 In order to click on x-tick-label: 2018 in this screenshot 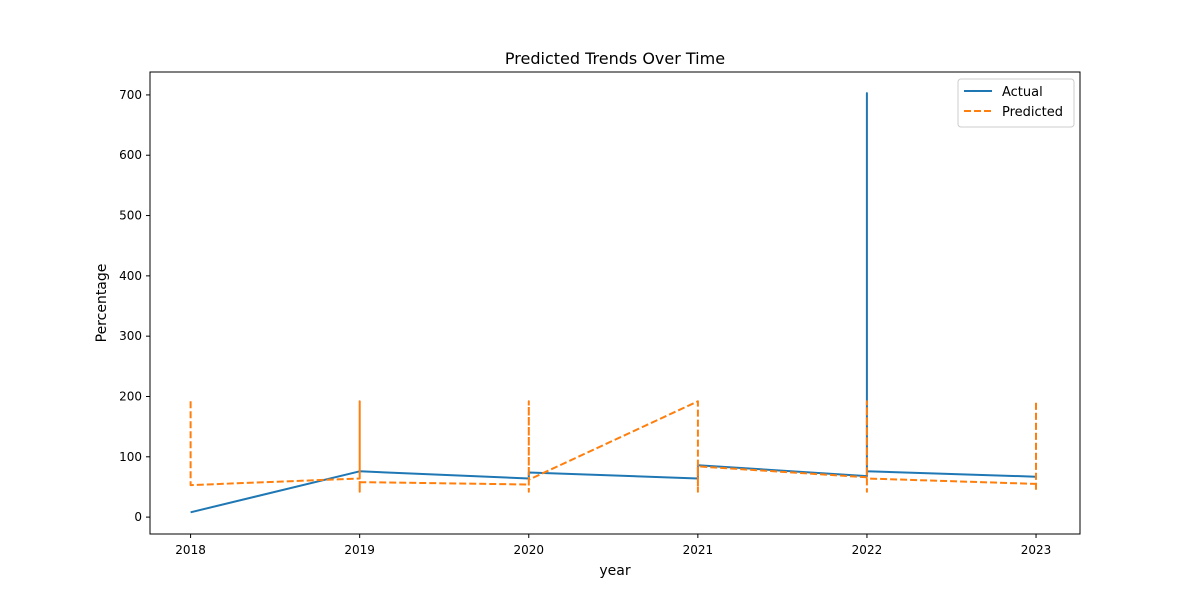, I will do `click(190, 550)`.